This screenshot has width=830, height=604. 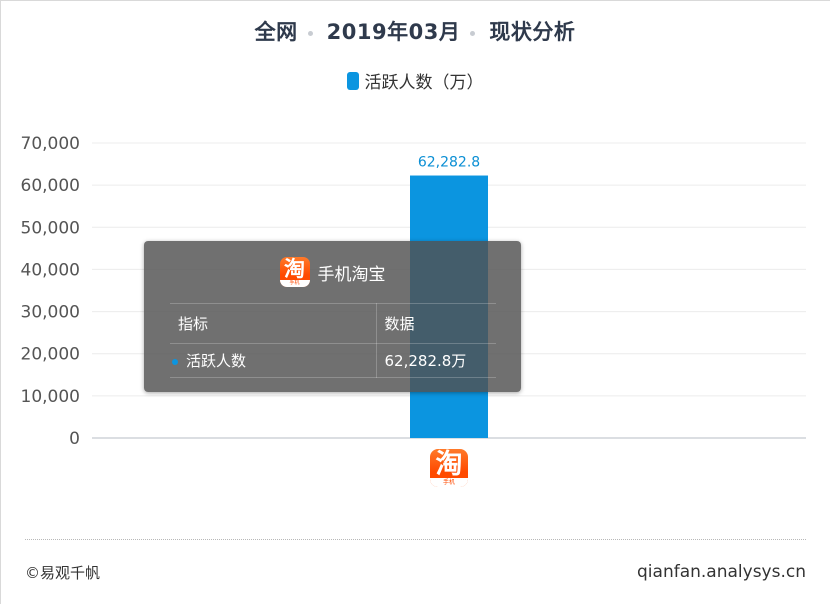 I want to click on y-tick-label: 0, so click(x=74, y=439).